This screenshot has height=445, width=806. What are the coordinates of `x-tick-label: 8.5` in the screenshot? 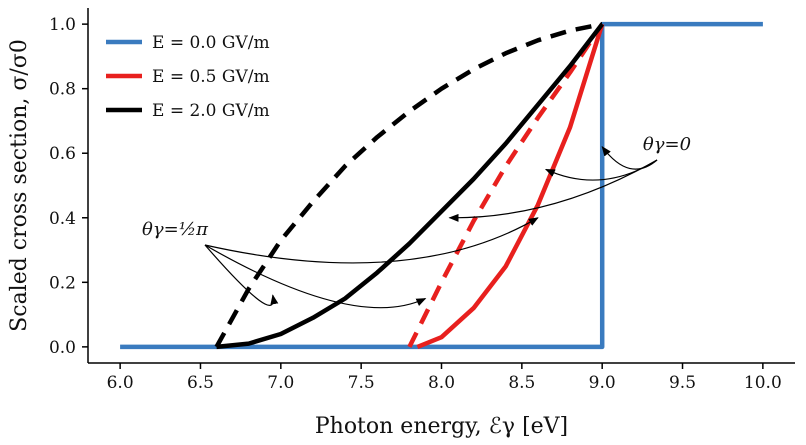 It's located at (521, 383).